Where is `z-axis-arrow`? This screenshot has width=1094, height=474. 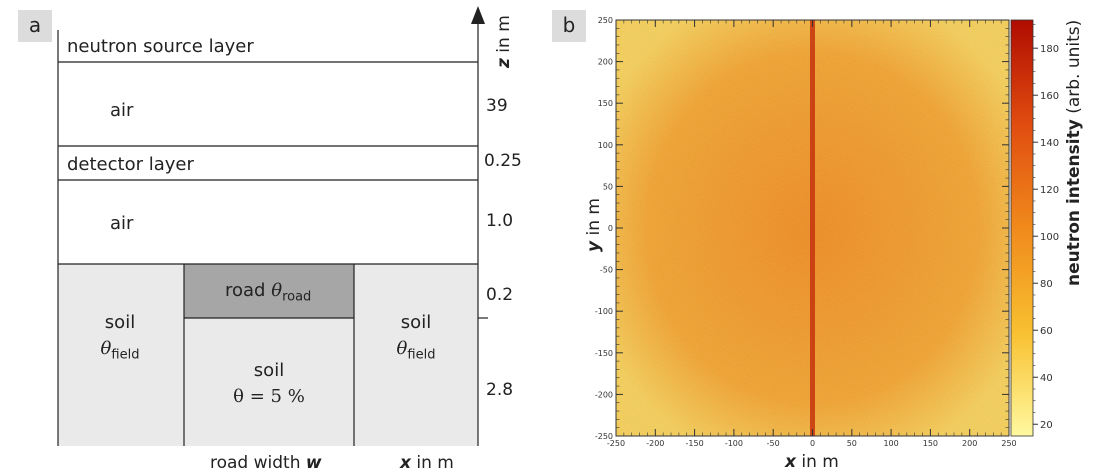
z-axis-arrow is located at coordinates (478, 15).